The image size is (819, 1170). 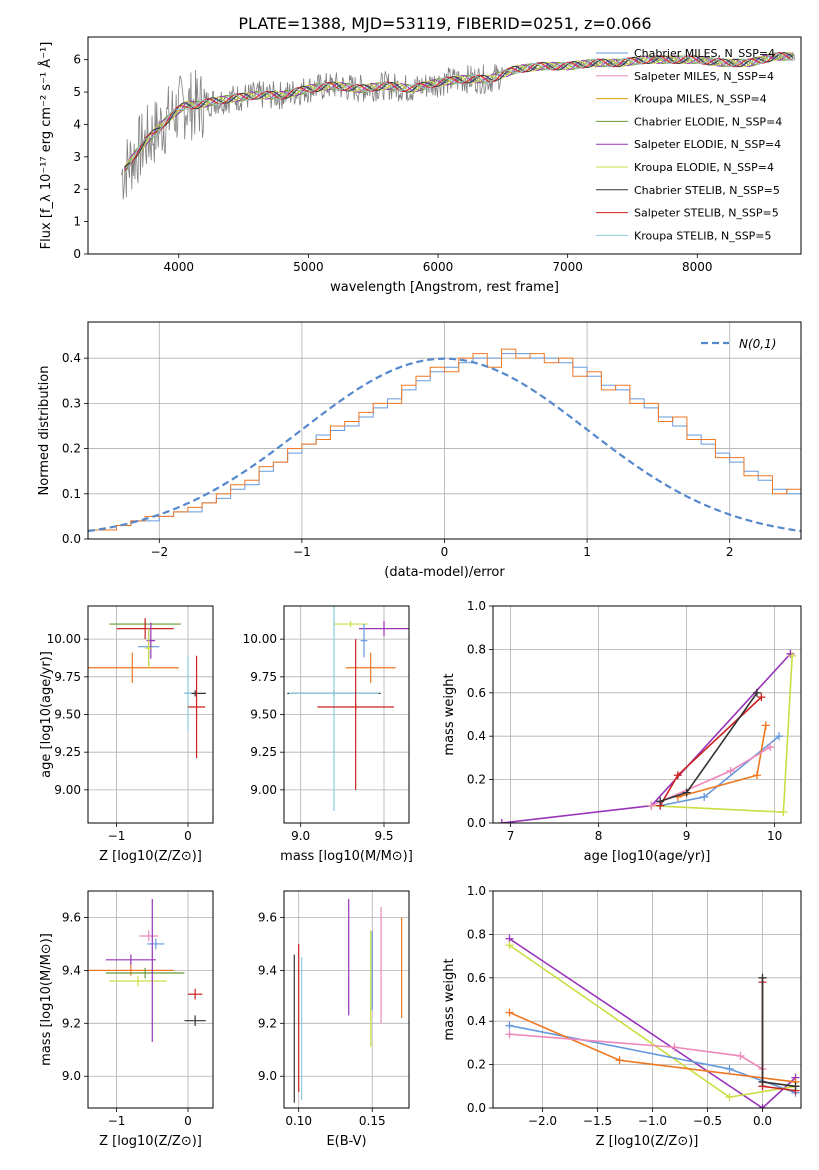 What do you see at coordinates (71, 403) in the screenshot?
I see `y-tick-label: 0.3` at bounding box center [71, 403].